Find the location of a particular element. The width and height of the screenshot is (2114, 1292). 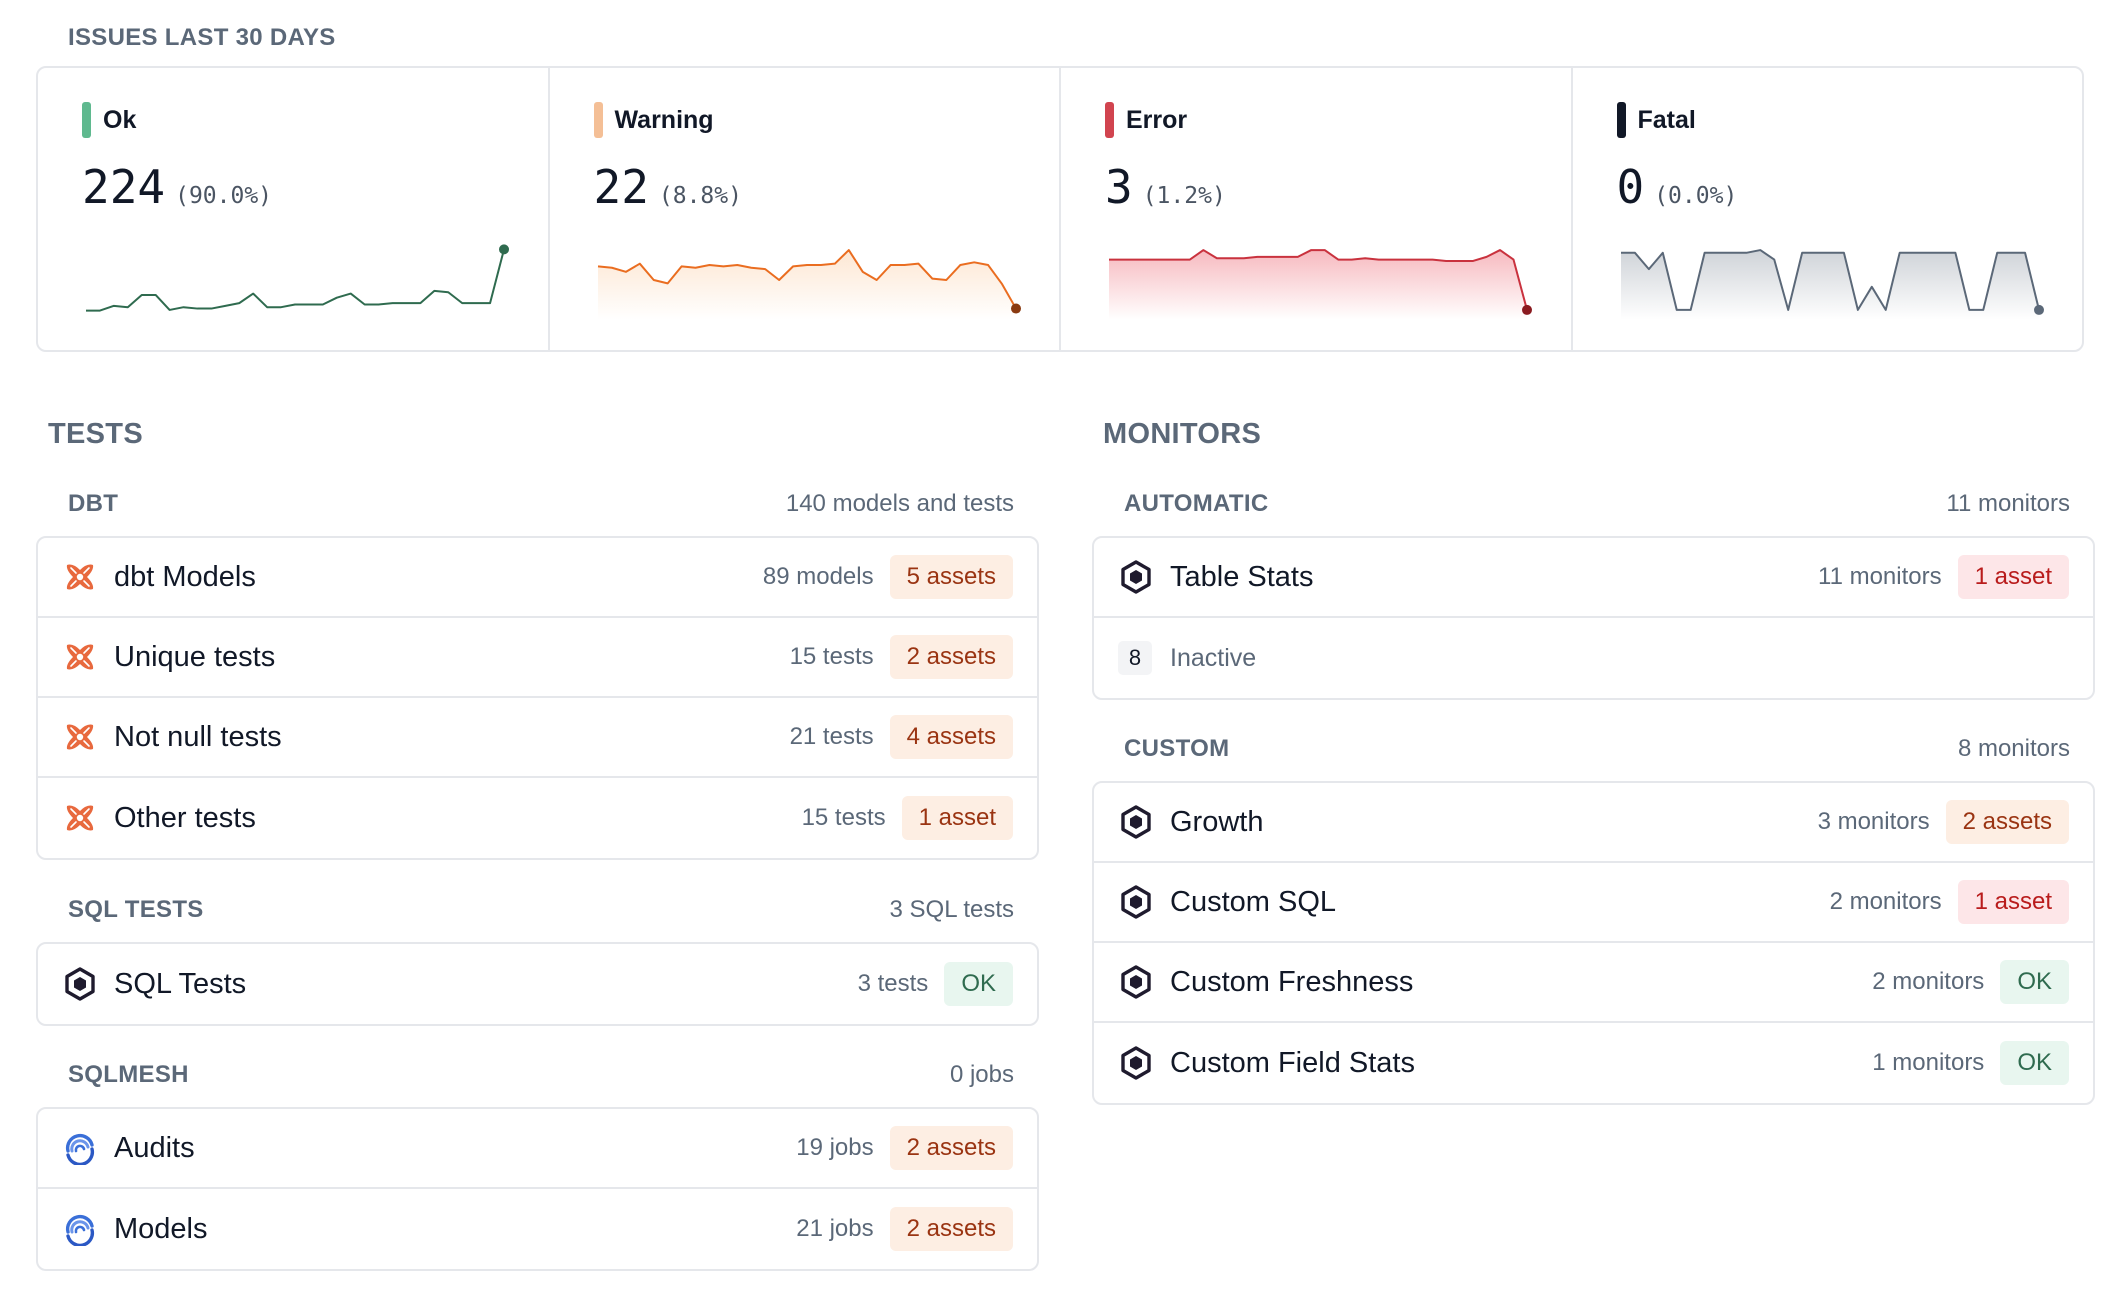

group-count: 8 monitors is located at coordinates (2013, 748).